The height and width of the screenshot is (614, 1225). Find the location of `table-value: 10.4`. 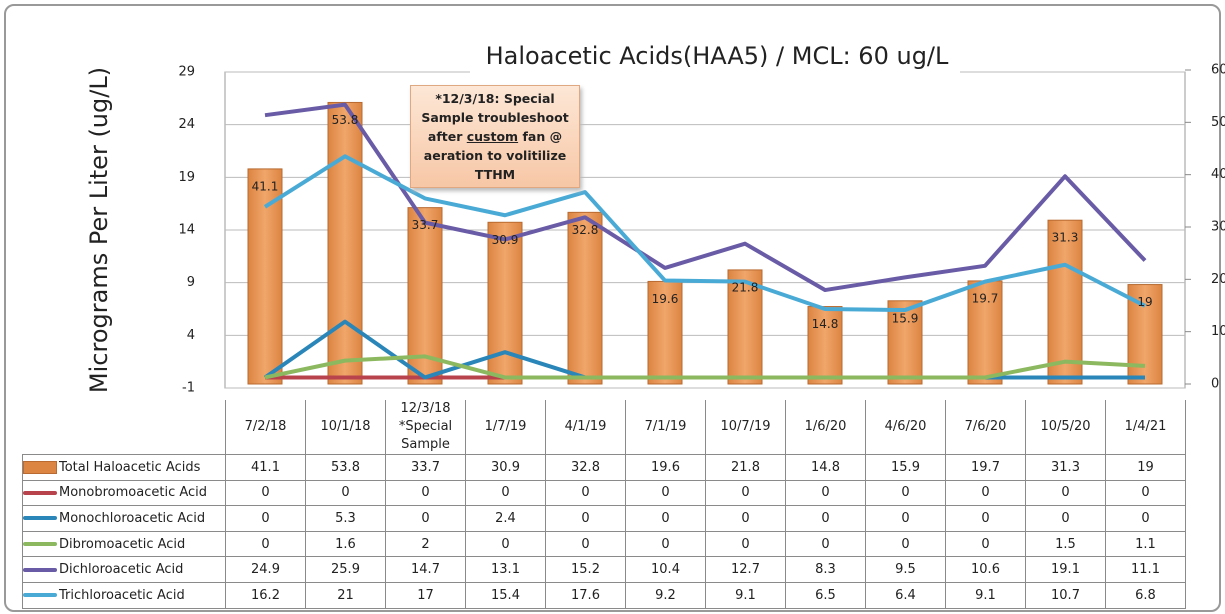

table-value: 10.4 is located at coordinates (665, 569).